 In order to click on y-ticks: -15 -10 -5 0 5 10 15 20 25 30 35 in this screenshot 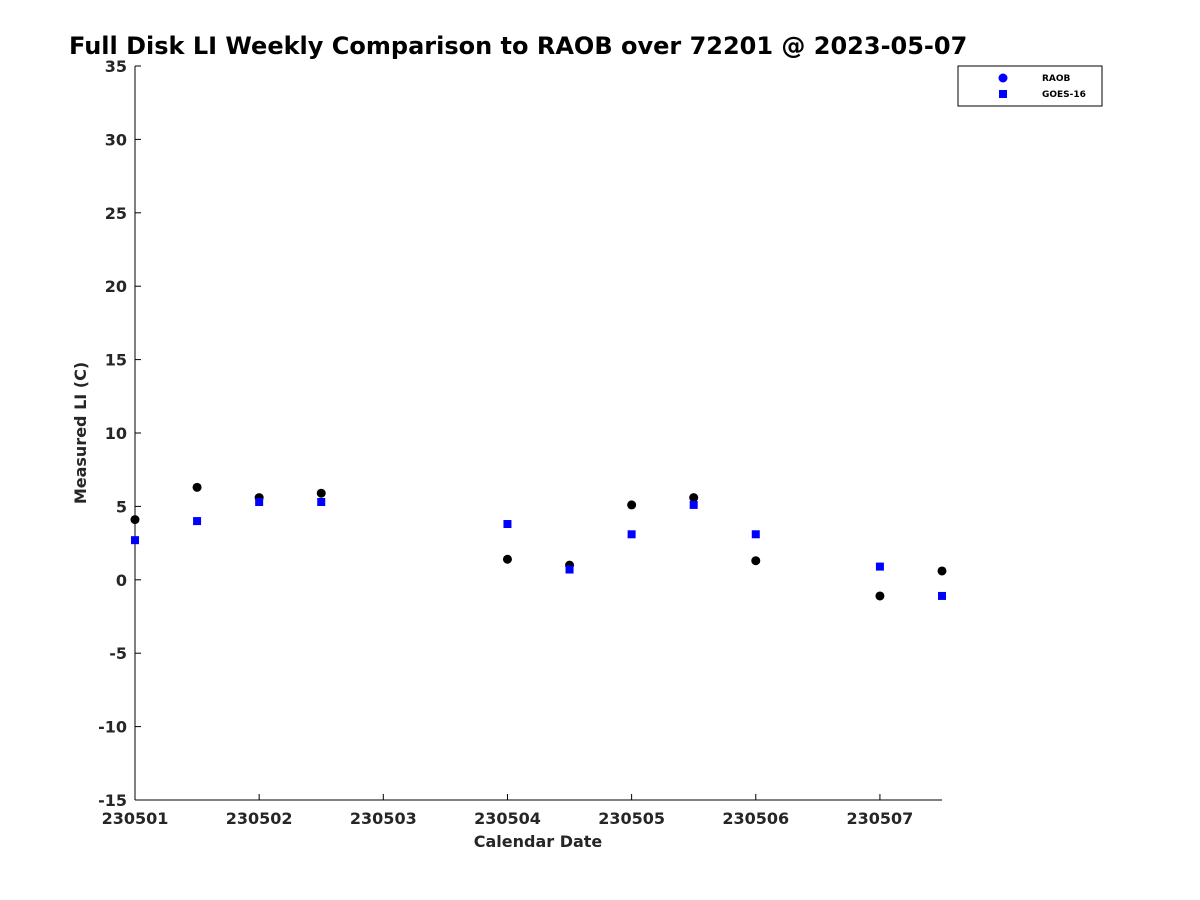, I will do `click(119, 433)`.